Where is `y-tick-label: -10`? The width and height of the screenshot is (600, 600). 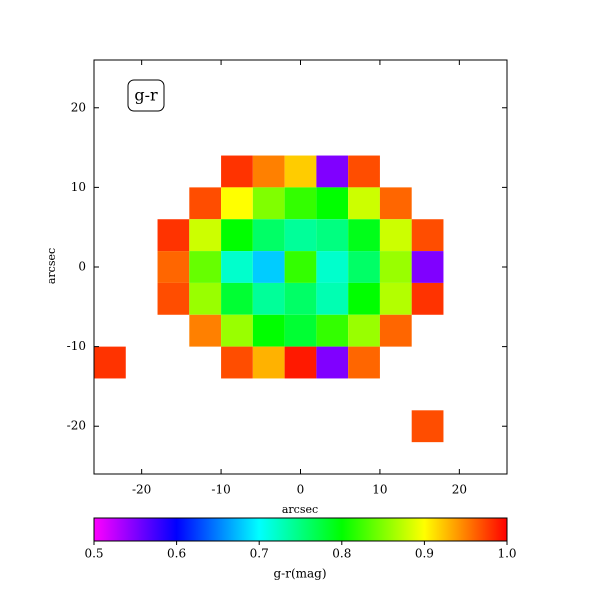 y-tick-label: -10 is located at coordinates (76, 346).